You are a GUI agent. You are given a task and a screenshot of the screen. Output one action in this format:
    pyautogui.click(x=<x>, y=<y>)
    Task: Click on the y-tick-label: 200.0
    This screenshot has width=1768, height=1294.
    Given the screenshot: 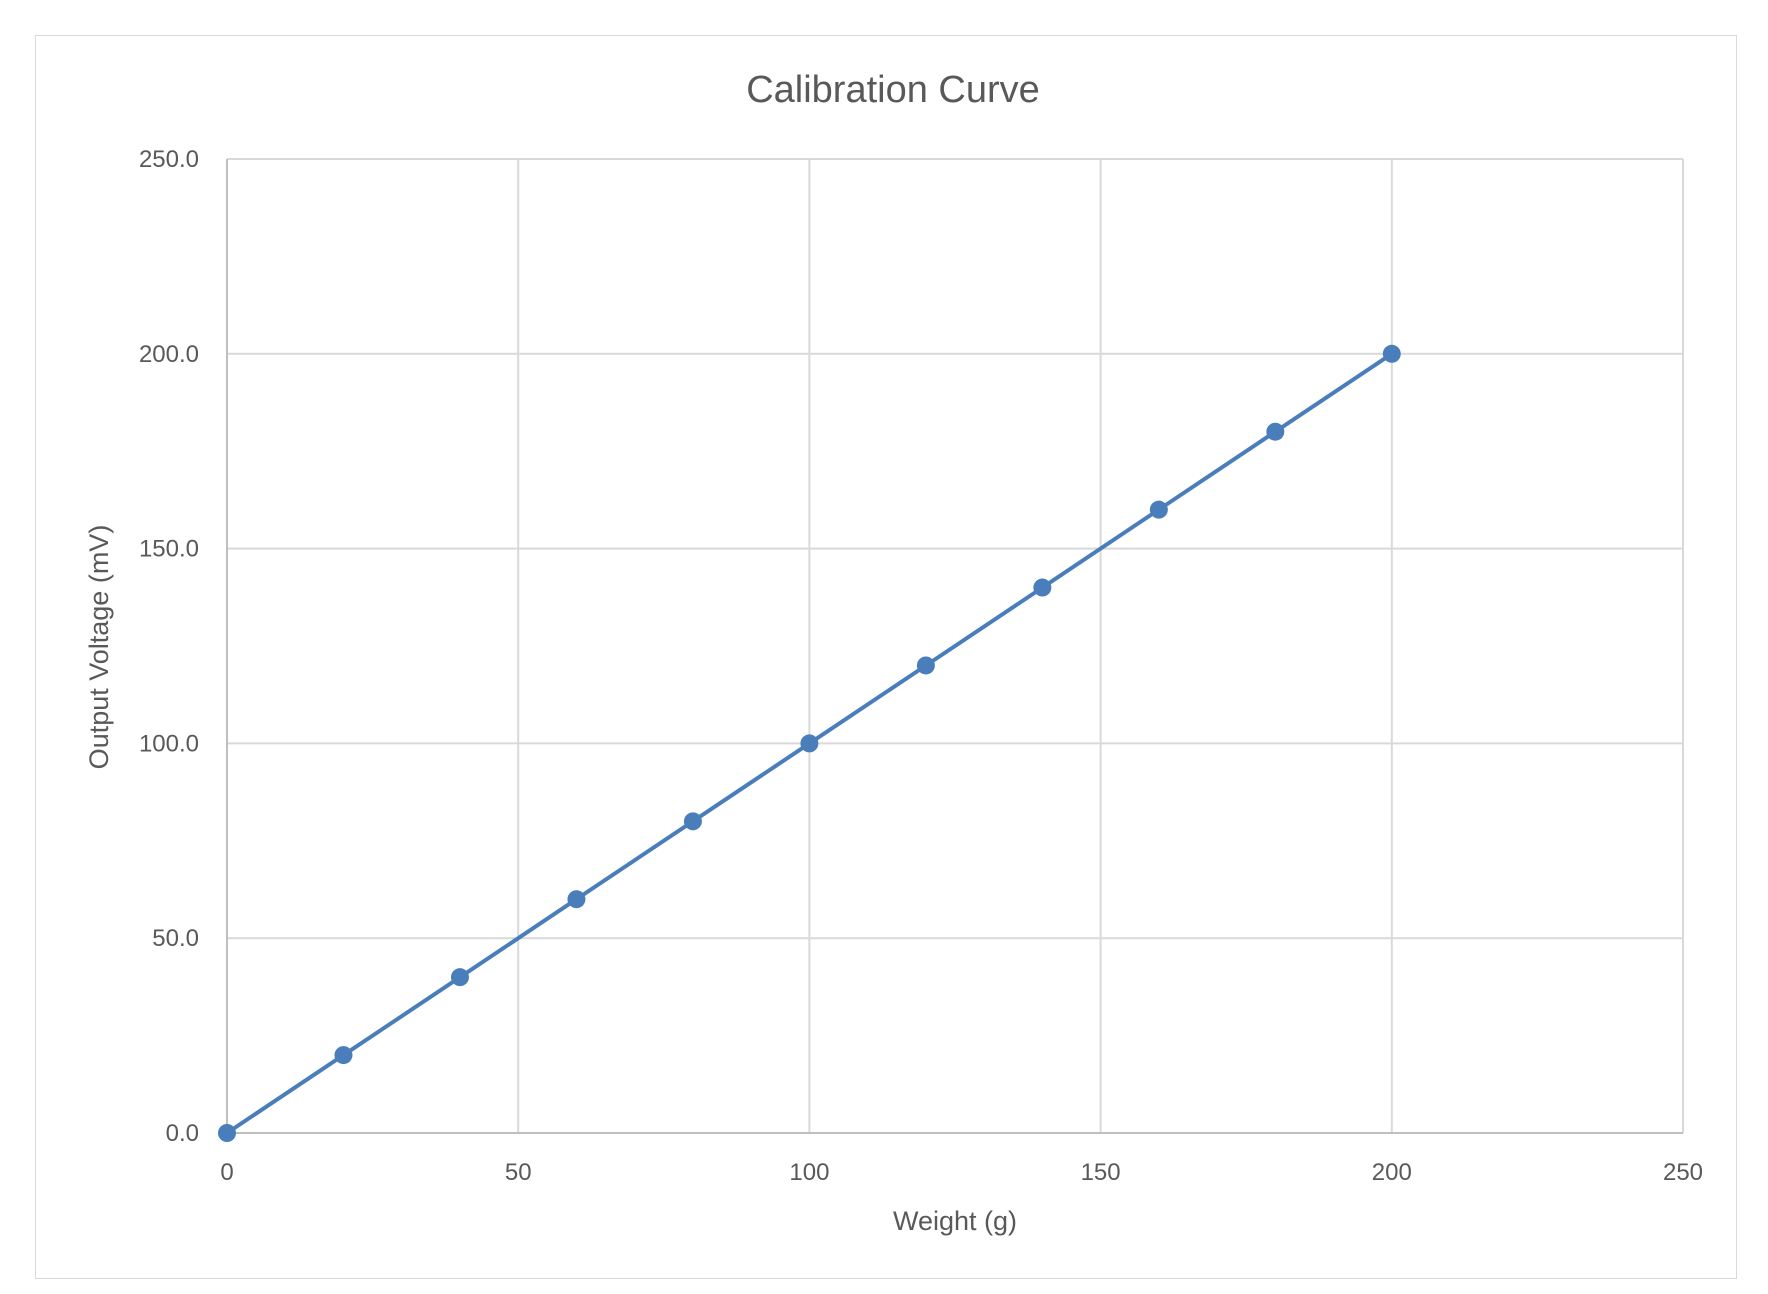 What is the action you would take?
    pyautogui.click(x=169, y=354)
    